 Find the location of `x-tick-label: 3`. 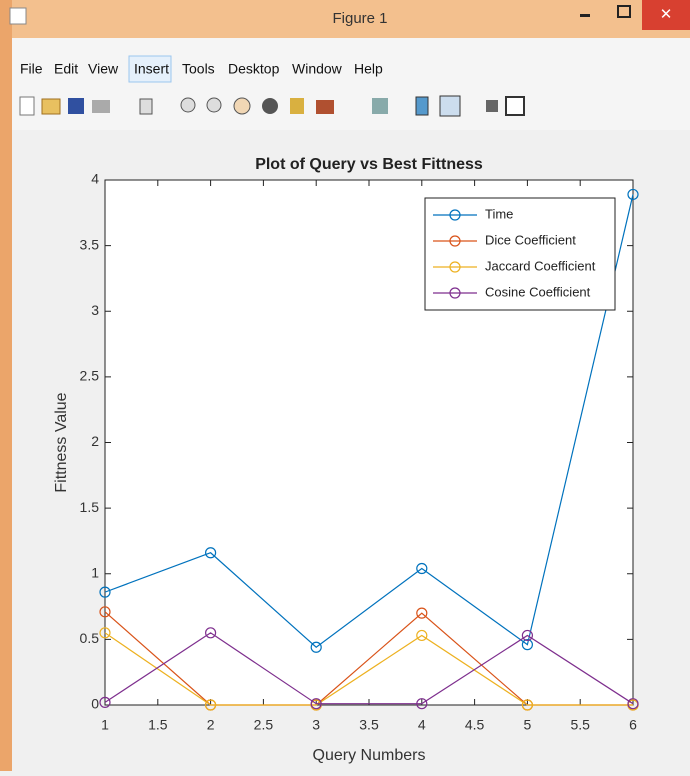

x-tick-label: 3 is located at coordinates (316, 725).